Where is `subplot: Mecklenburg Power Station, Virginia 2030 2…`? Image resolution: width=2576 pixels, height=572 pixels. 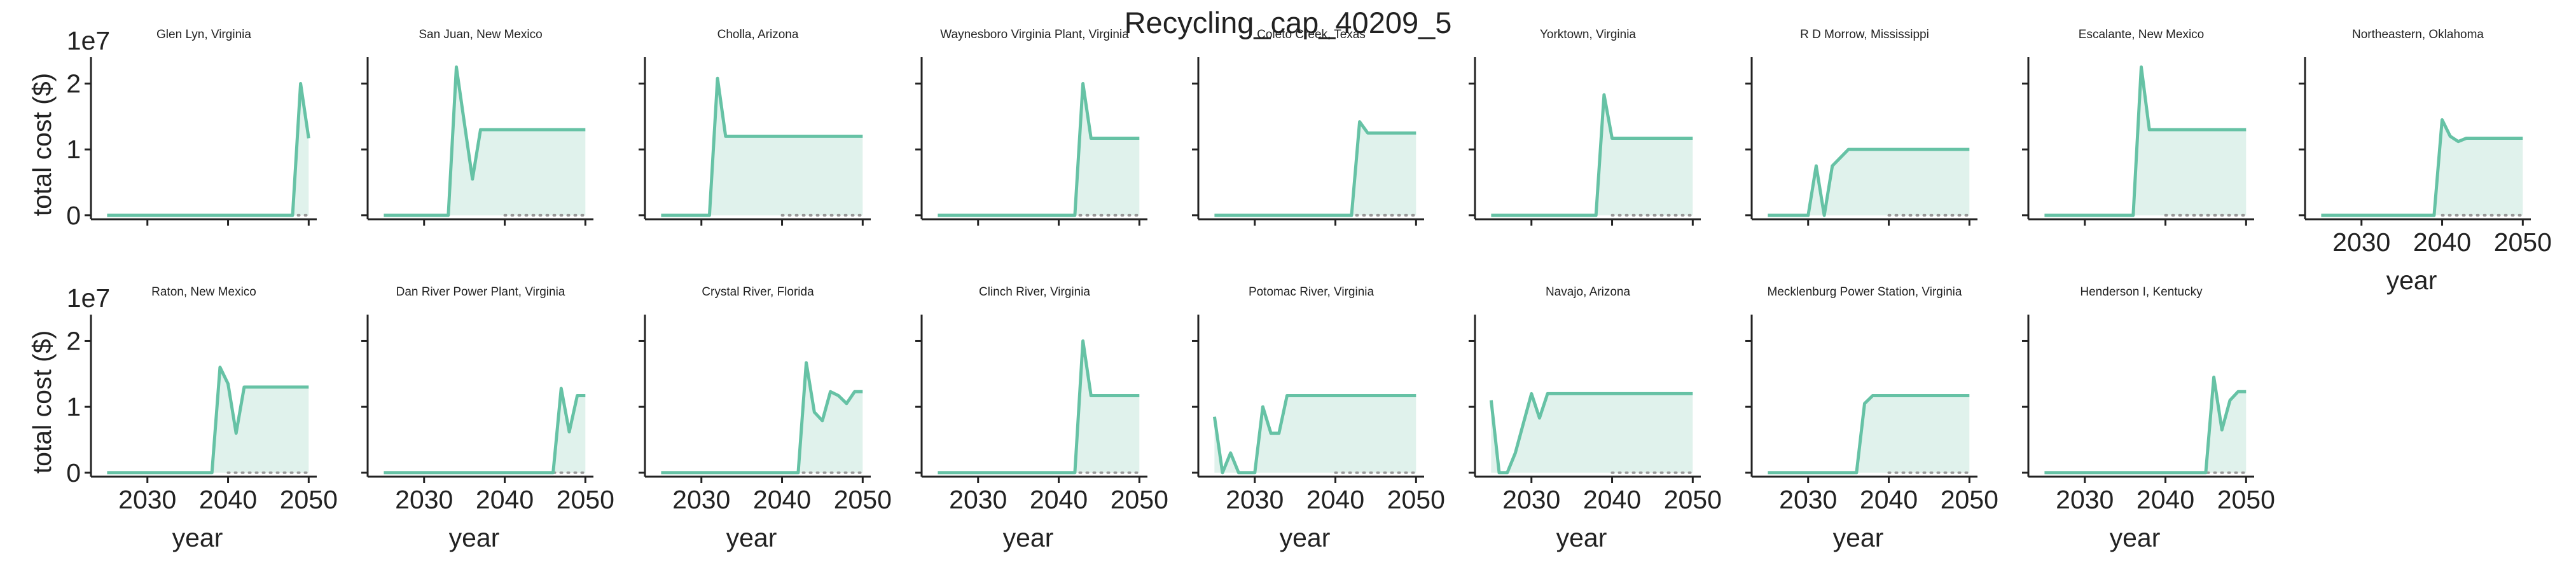 subplot: Mecklenburg Power Station, Virginia 2030 2… is located at coordinates (1871, 418).